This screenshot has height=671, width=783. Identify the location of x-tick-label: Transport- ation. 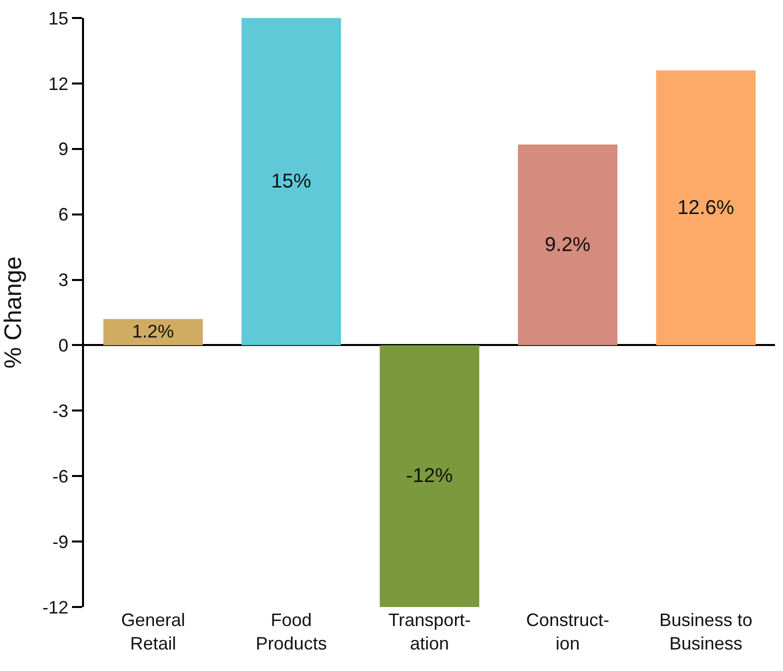
(429, 632).